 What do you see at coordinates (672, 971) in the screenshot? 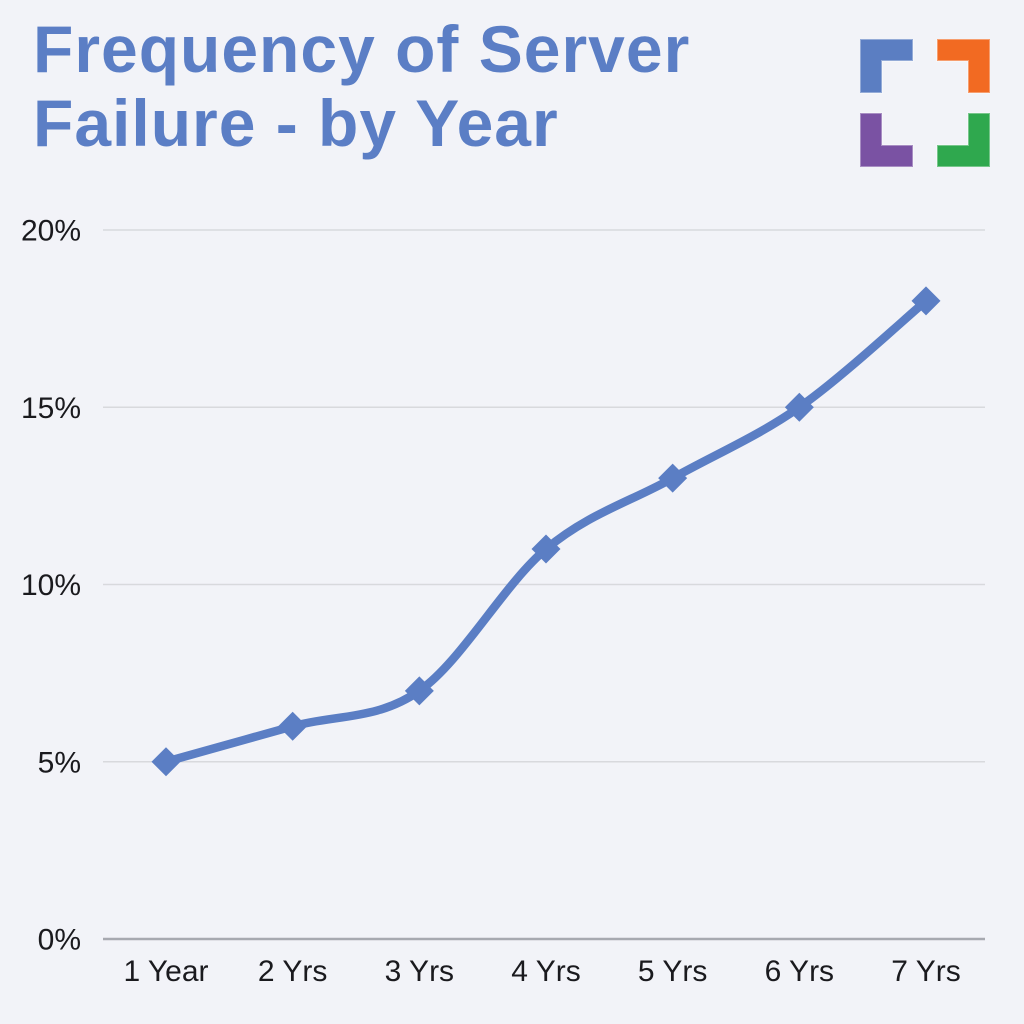
I see `x-tick-label: 5 Yrs` at bounding box center [672, 971].